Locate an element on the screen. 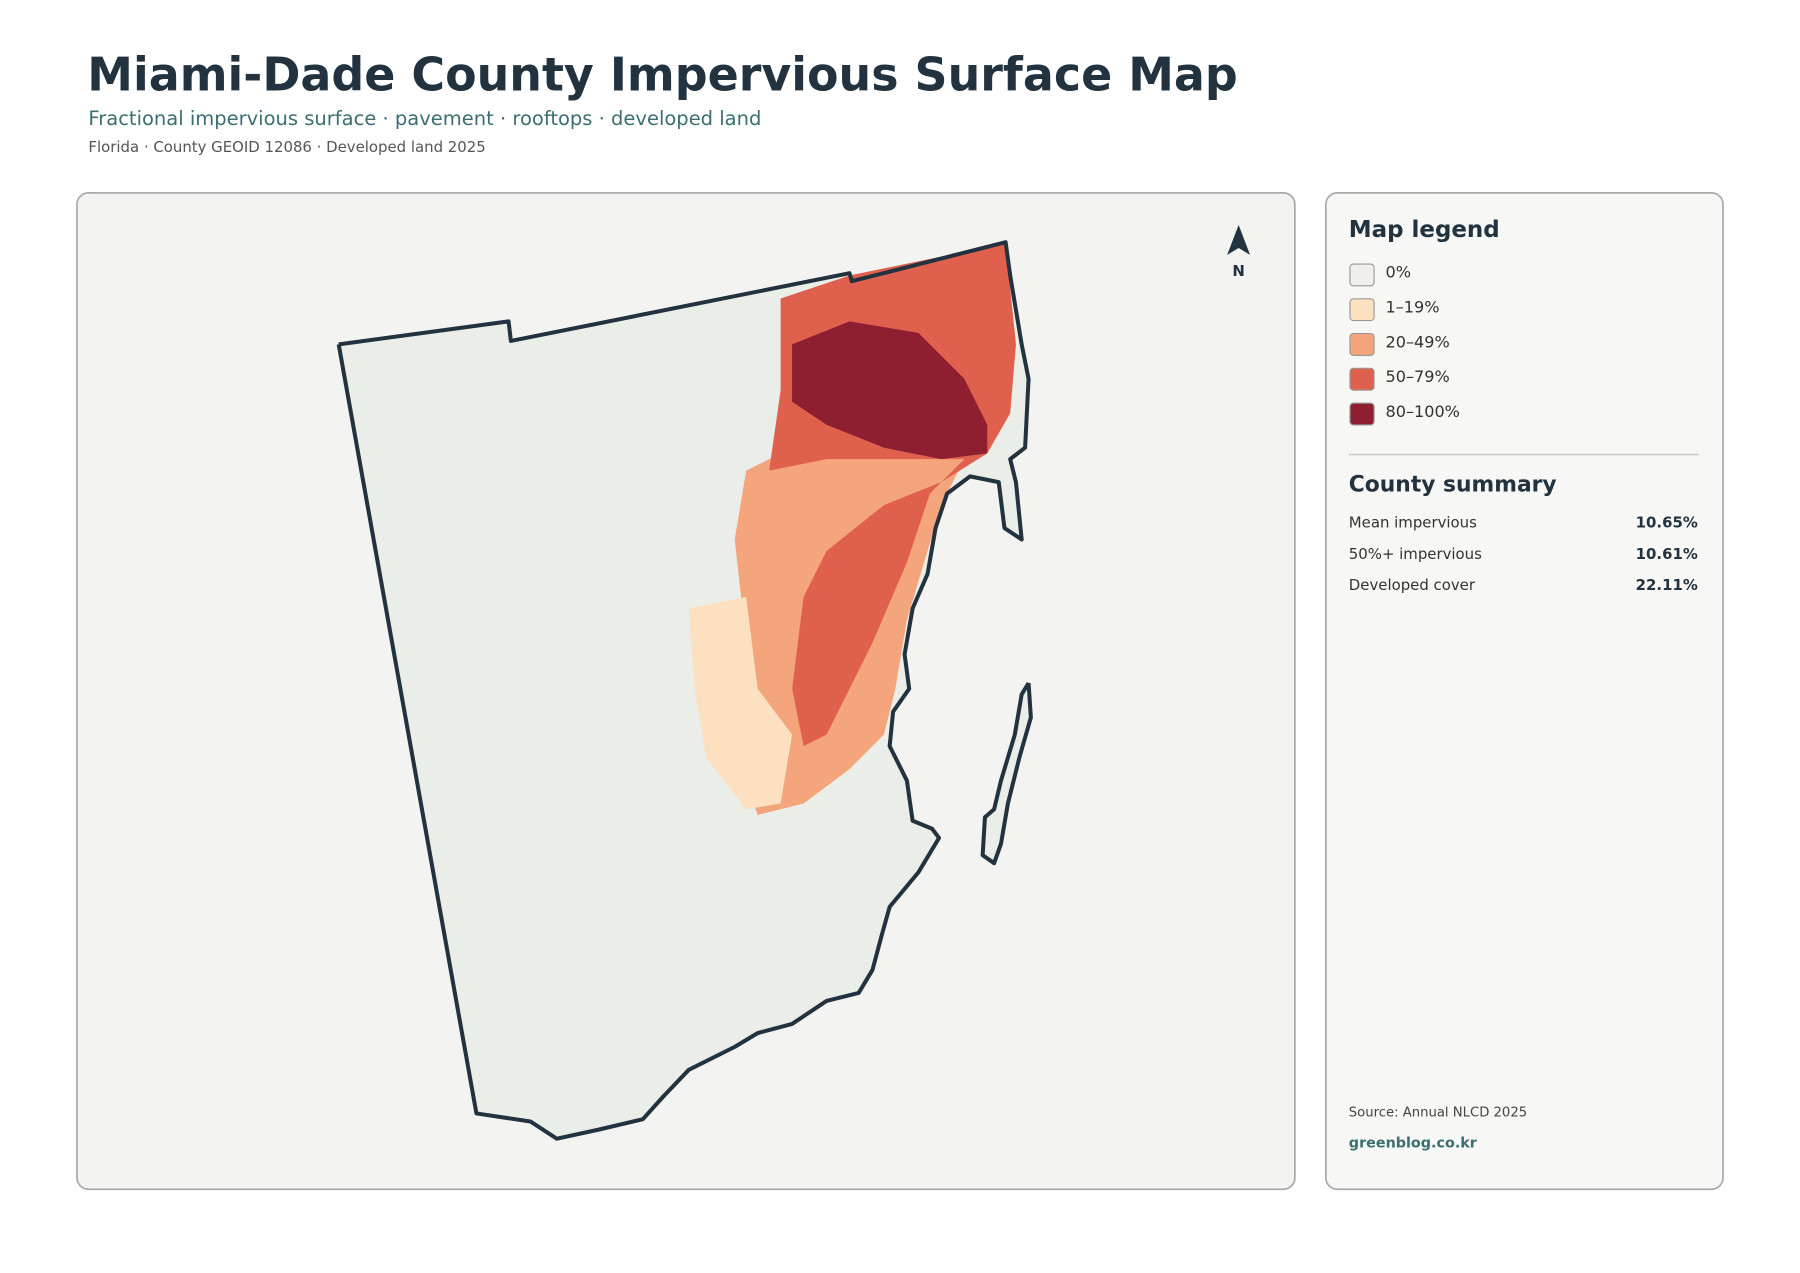  summary-label: Developed cover is located at coordinates (1412, 585).